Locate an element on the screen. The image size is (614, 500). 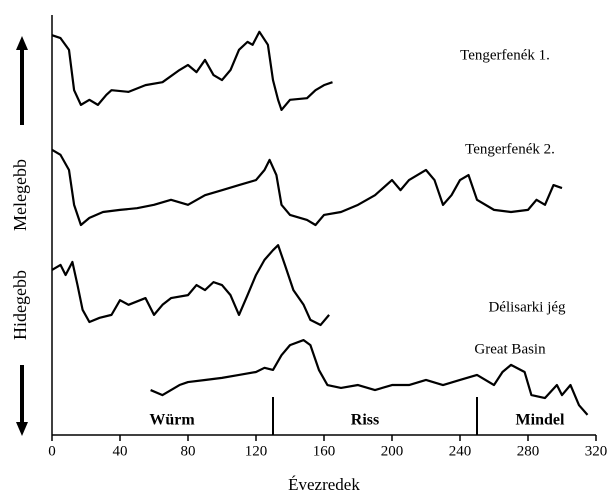
stage-label: Mindel is located at coordinates (540, 420).